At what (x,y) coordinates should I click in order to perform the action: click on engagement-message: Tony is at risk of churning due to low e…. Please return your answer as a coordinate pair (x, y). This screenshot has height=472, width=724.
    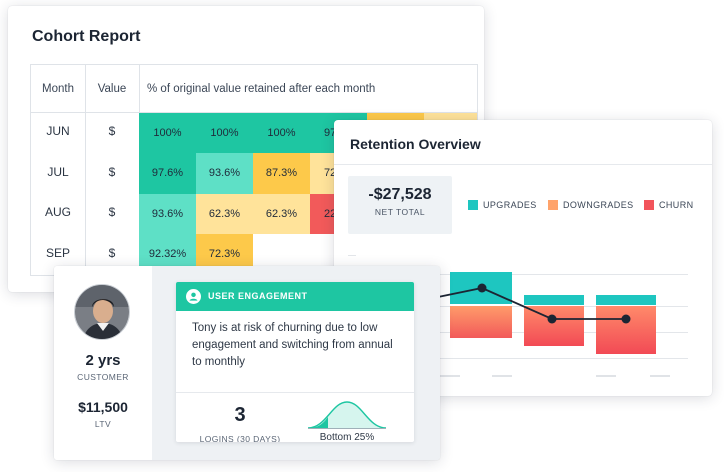
    Looking at the image, I should click on (292, 345).